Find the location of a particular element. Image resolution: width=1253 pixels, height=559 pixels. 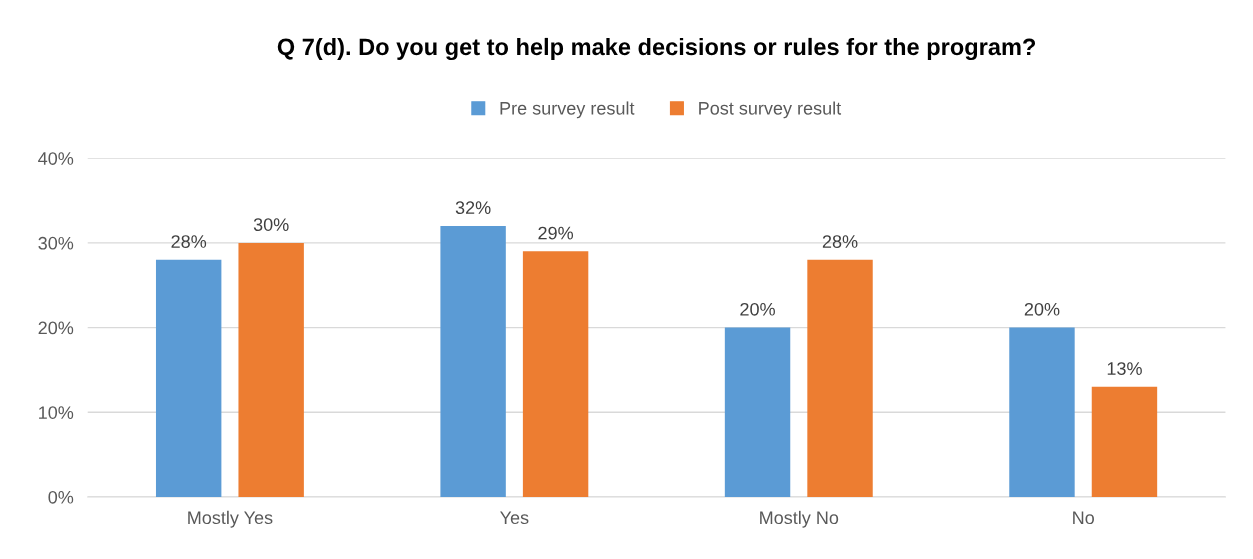

y-tick-label: 30% is located at coordinates (56, 243).